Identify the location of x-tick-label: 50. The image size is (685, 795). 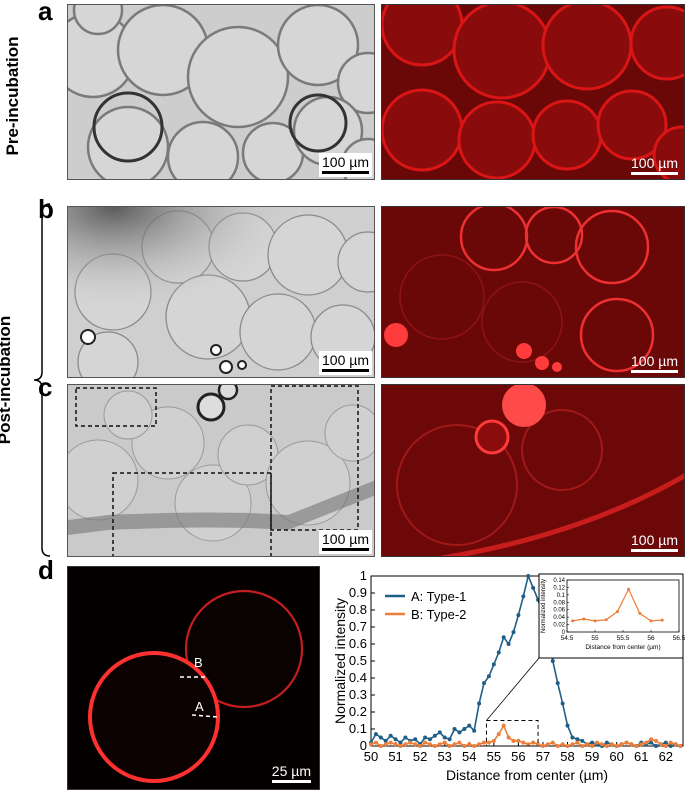
(371, 756).